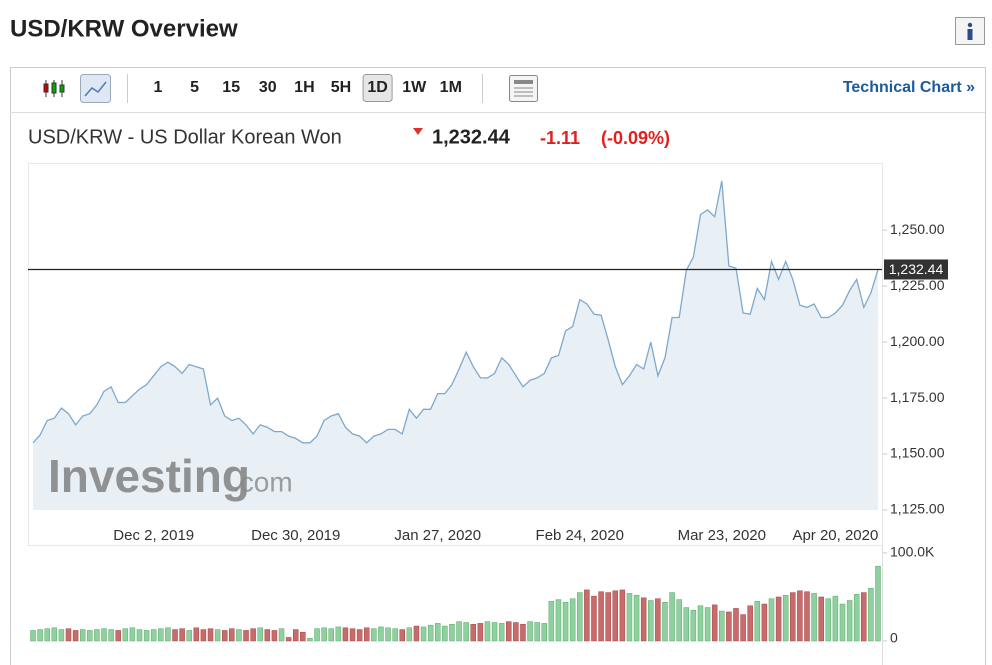 This screenshot has height=665, width=992. What do you see at coordinates (835, 535) in the screenshot?
I see `x-tick-label: Apr 20, 2020` at bounding box center [835, 535].